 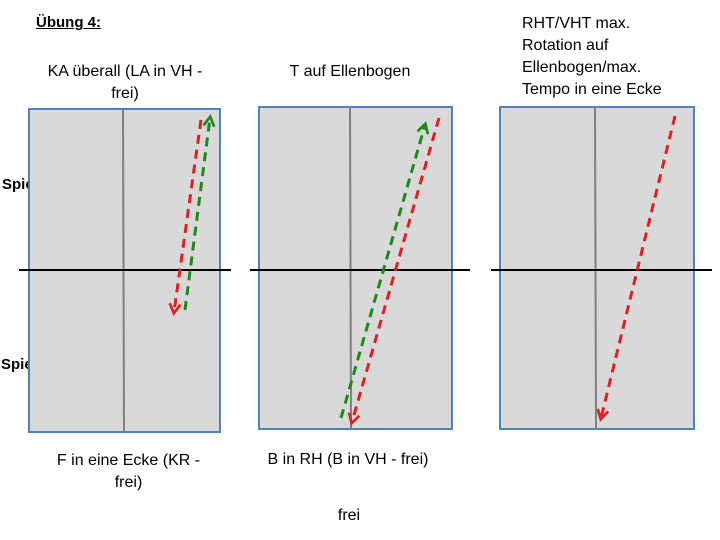 I want to click on panel-1-bottom-caption: F in eine Ecke (KR - frei), so click(x=128, y=471).